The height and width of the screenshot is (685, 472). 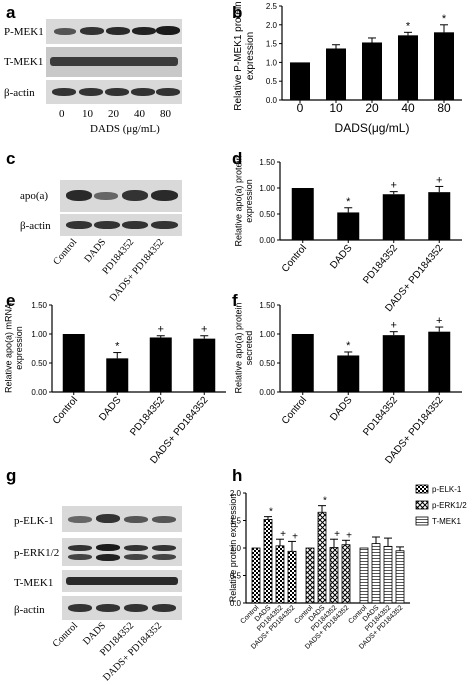 I want to click on legend-label: p-ERK1/2, so click(x=449, y=505).